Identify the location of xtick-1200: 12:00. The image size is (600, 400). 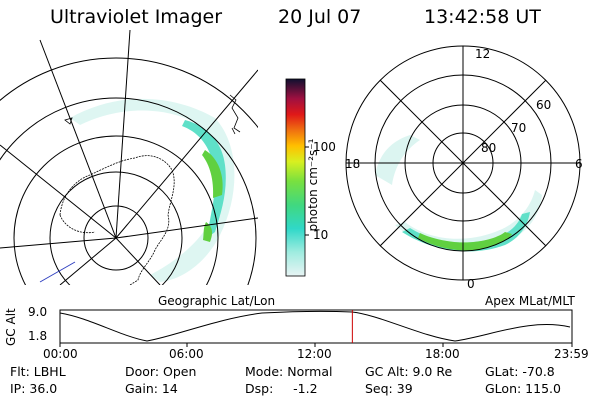
(314, 354).